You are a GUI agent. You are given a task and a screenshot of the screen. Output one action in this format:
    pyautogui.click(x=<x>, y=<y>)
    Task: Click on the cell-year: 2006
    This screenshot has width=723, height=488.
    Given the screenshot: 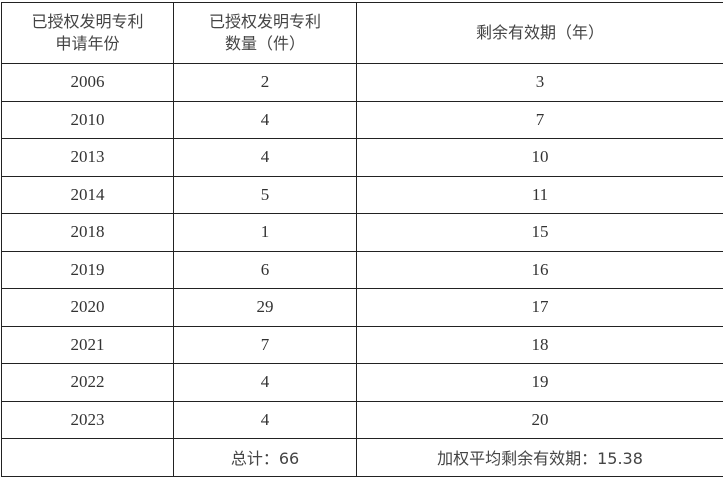 What is the action you would take?
    pyautogui.click(x=88, y=83)
    